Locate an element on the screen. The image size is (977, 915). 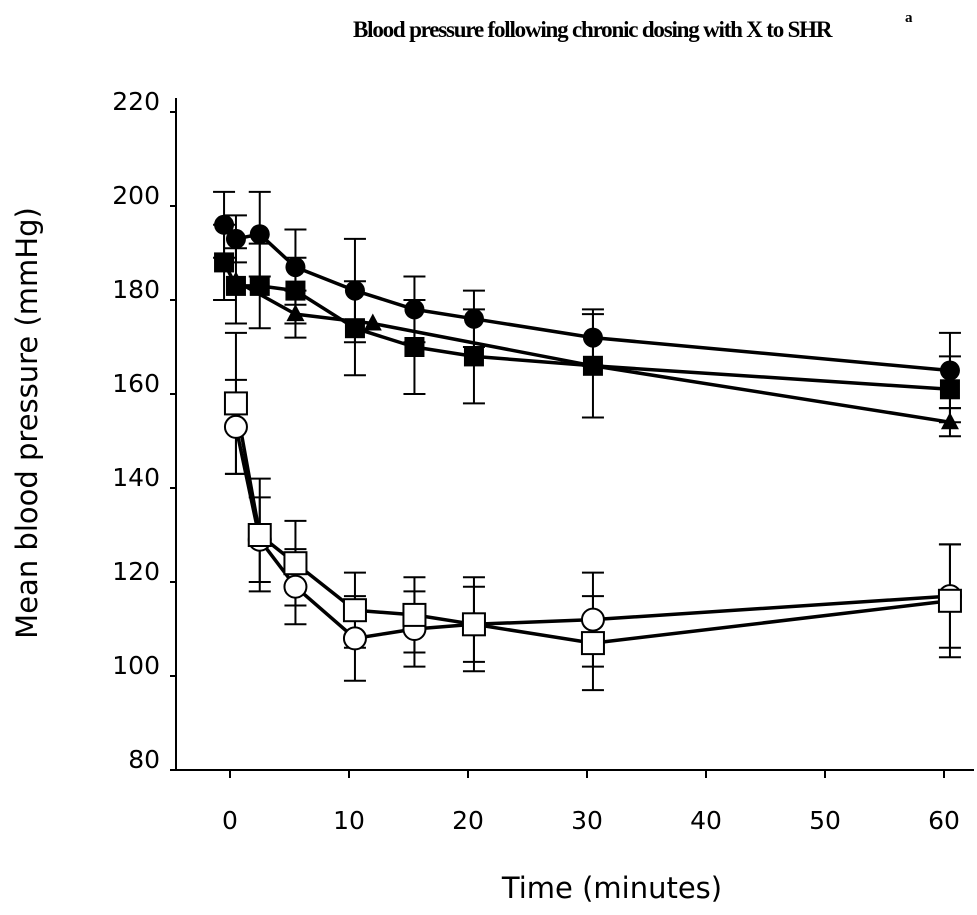
x-tick-label: 40 is located at coordinates (706, 820).